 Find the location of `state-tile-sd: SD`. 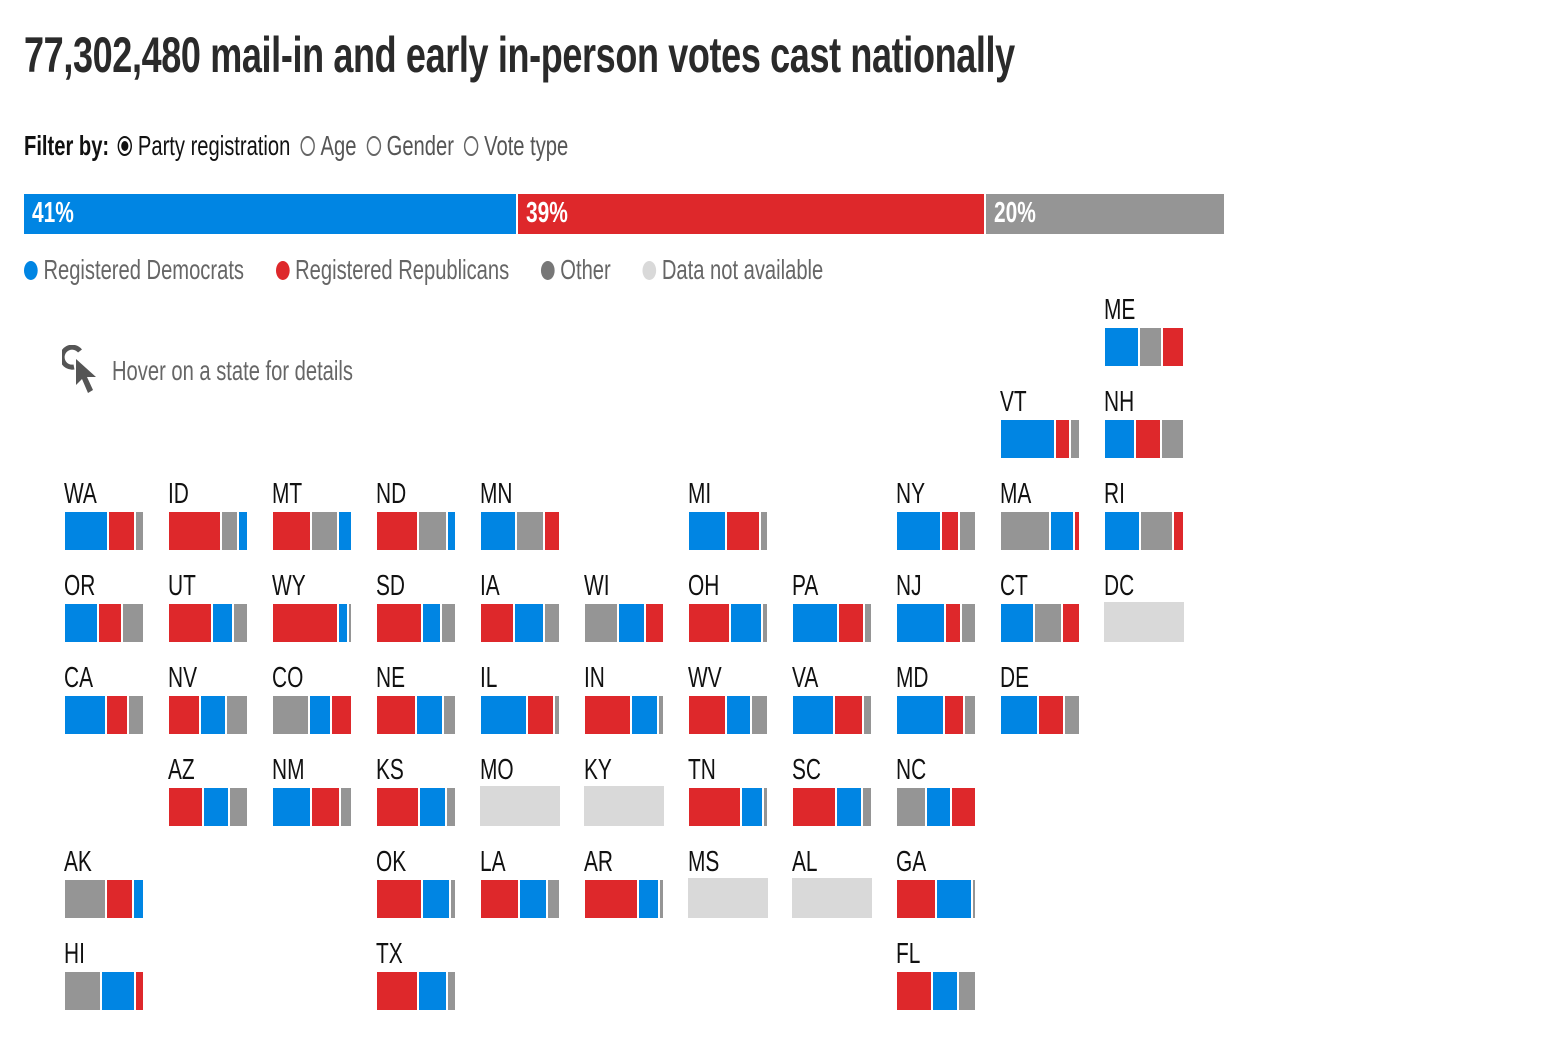

state-tile-sd: SD is located at coordinates (416, 610).